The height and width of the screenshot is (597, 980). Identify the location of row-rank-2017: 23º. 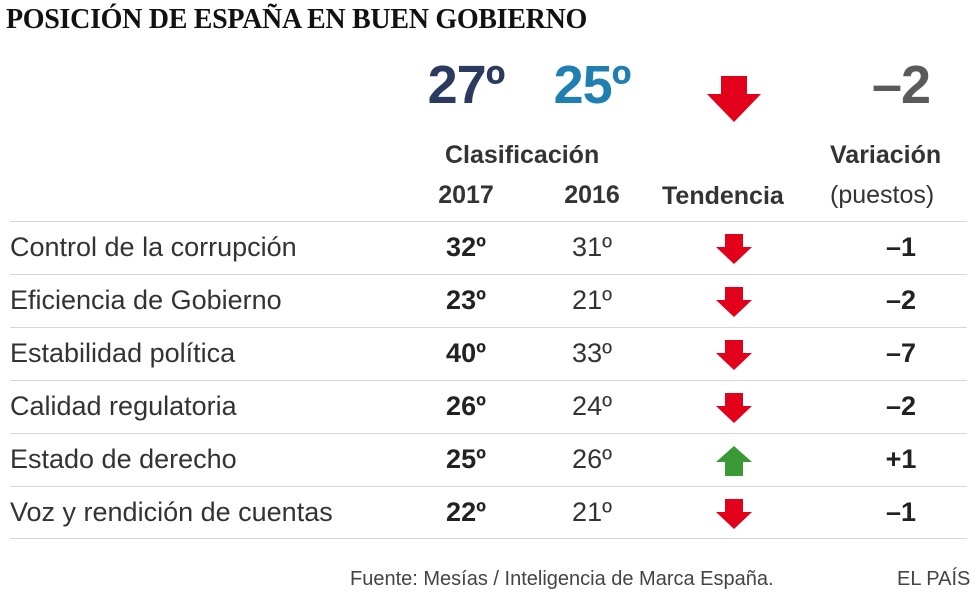
(466, 300).